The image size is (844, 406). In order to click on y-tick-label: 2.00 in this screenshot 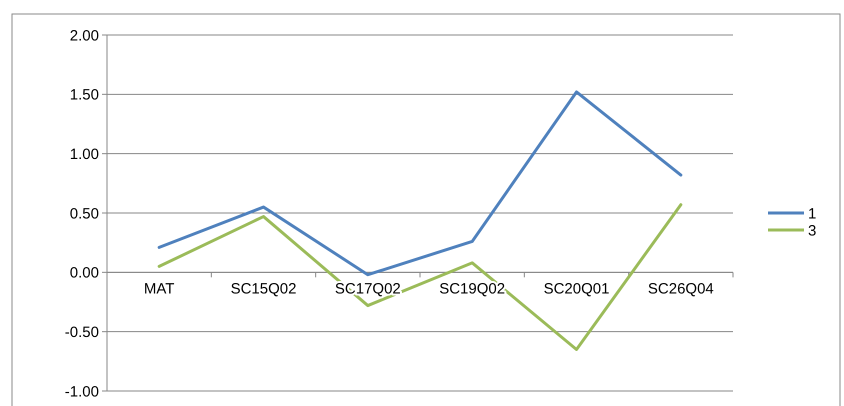, I will do `click(84, 35)`.